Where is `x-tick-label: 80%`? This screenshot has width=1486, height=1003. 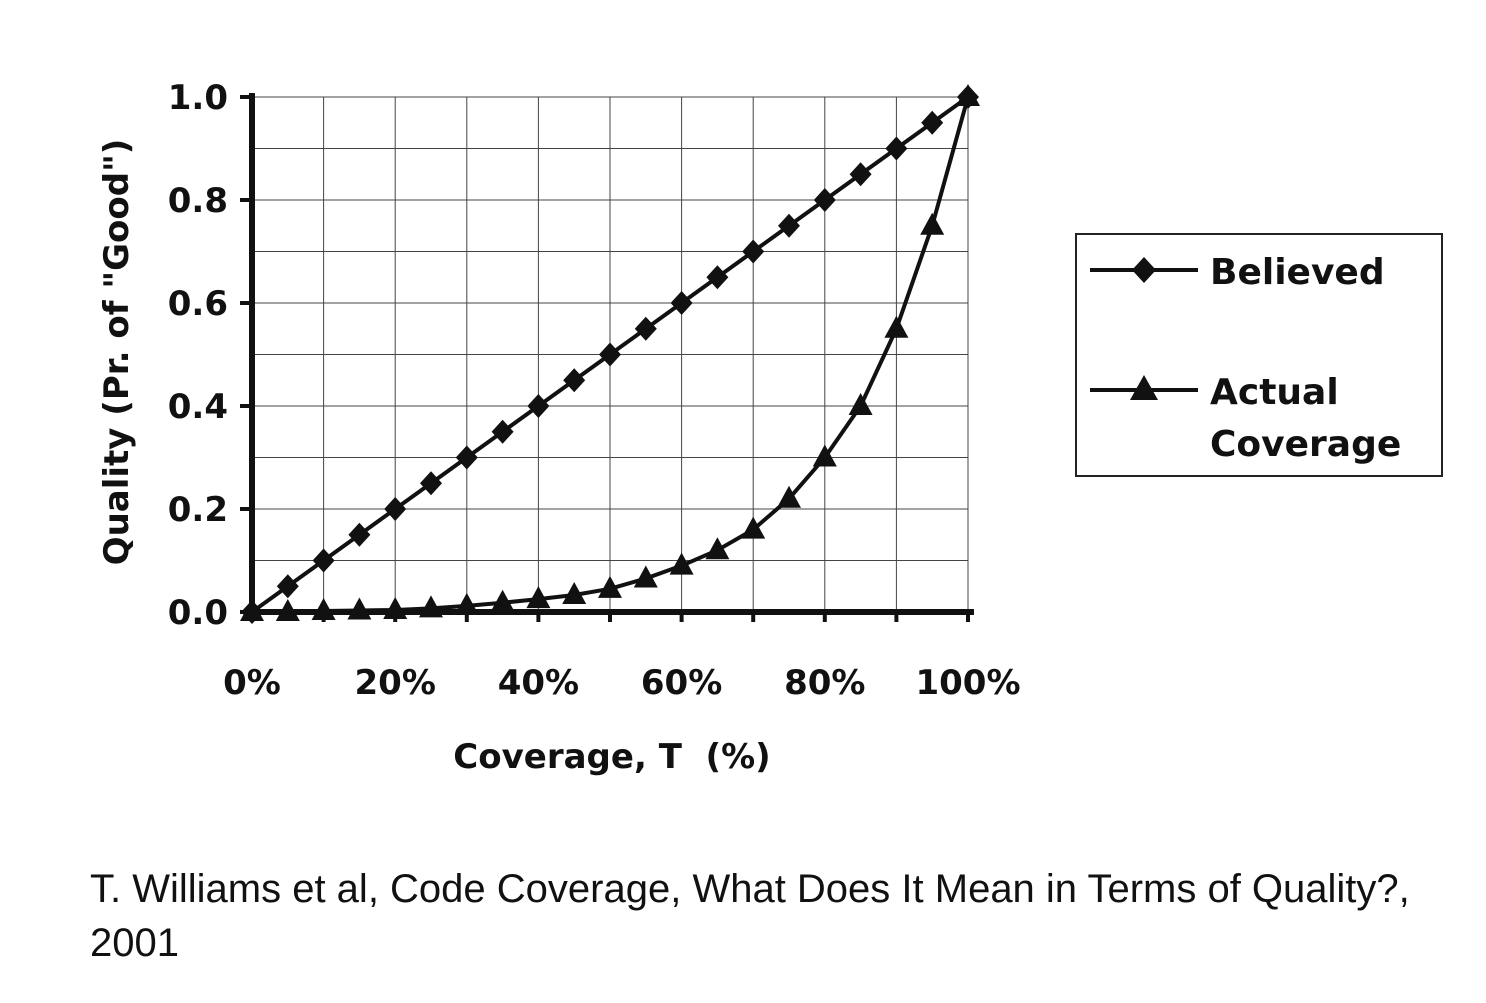 x-tick-label: 80% is located at coordinates (824, 683).